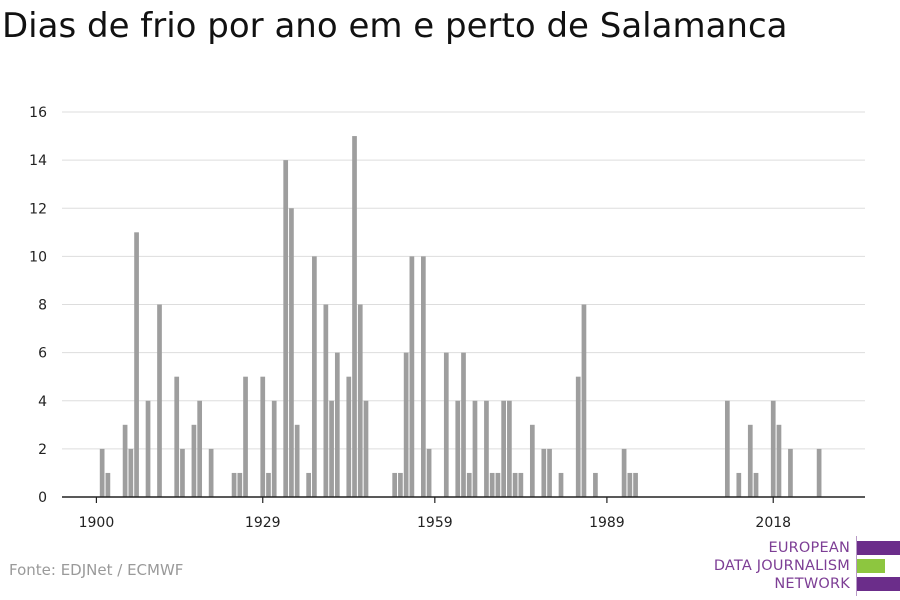 Image resolution: width=900 pixels, height=600 pixels. What do you see at coordinates (42, 306) in the screenshot?
I see `y-tick-label: 8` at bounding box center [42, 306].